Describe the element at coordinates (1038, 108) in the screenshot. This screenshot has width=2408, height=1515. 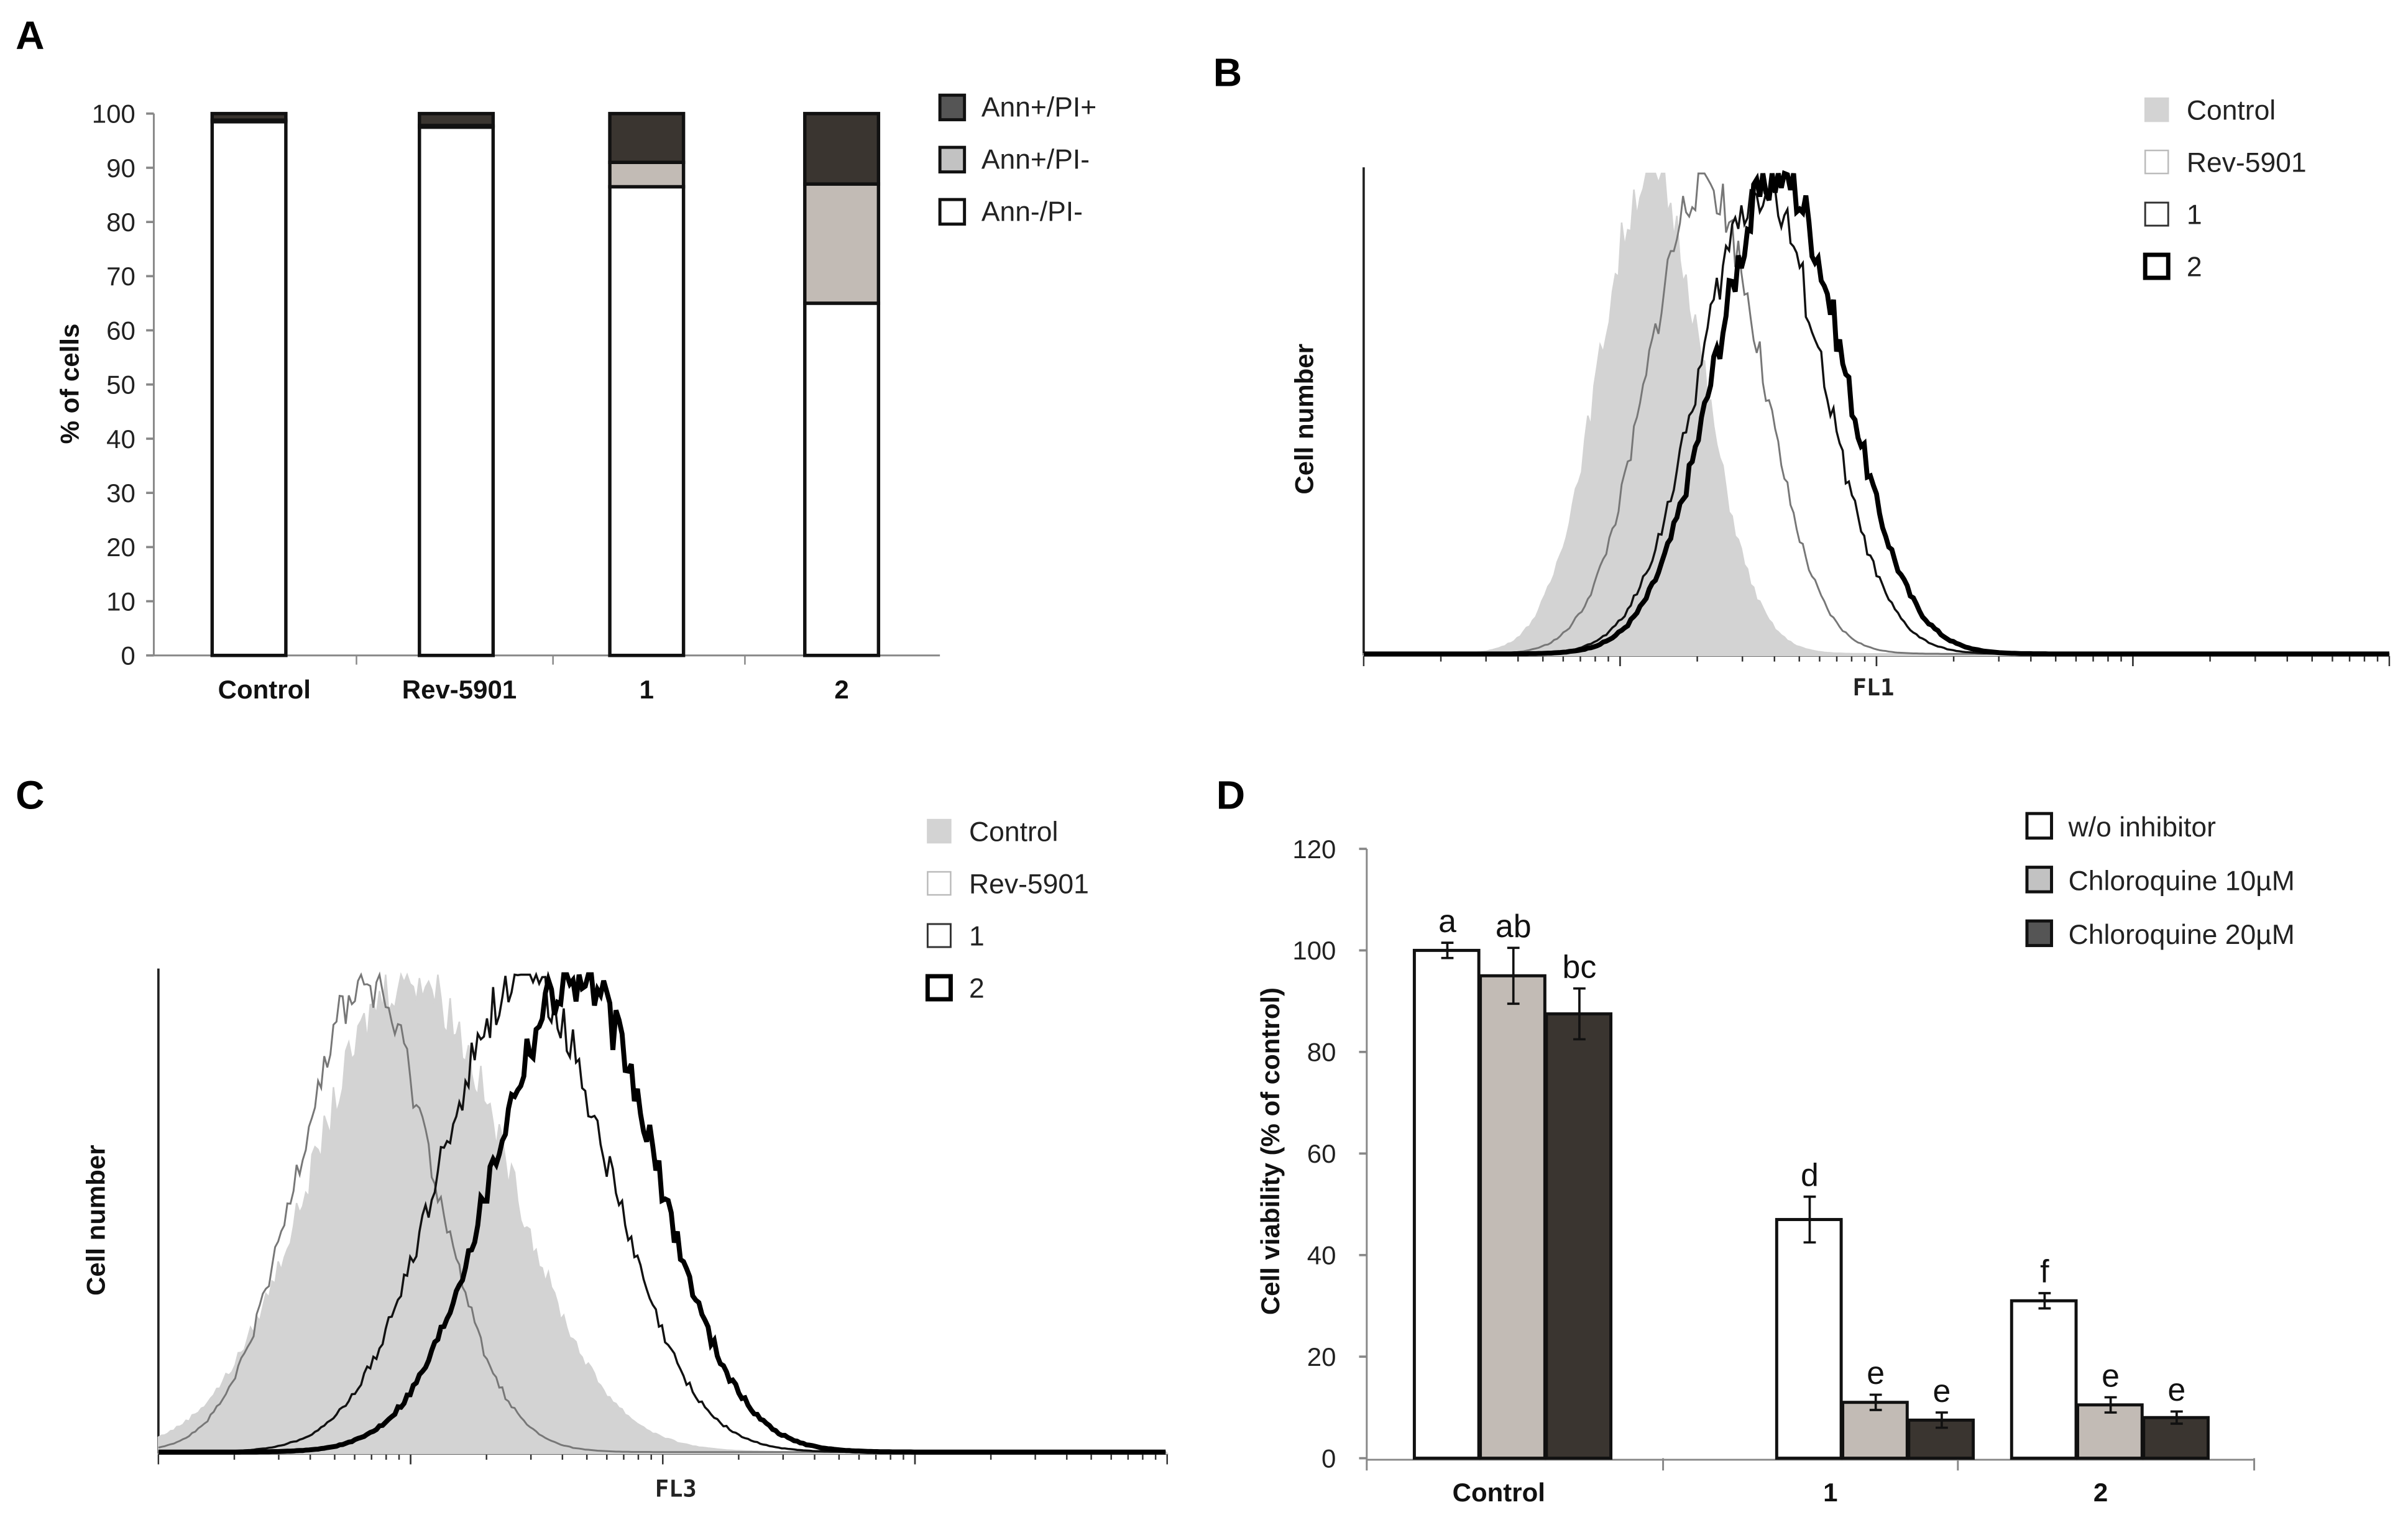
I see `legend-label: Ann+/PI+` at that location.